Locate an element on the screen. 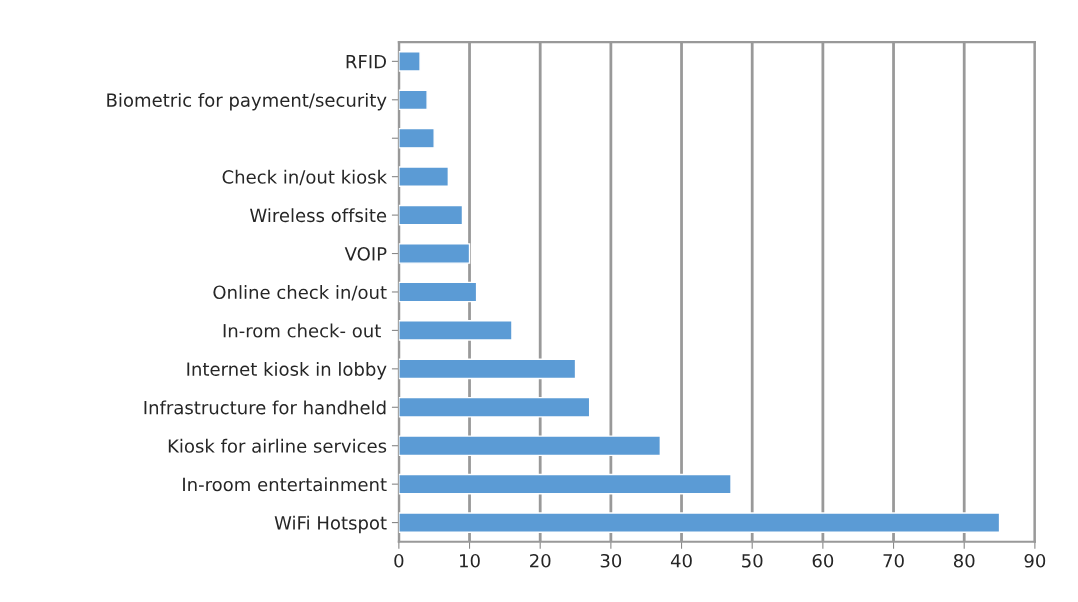  x-tick-label: 70 is located at coordinates (893, 560).